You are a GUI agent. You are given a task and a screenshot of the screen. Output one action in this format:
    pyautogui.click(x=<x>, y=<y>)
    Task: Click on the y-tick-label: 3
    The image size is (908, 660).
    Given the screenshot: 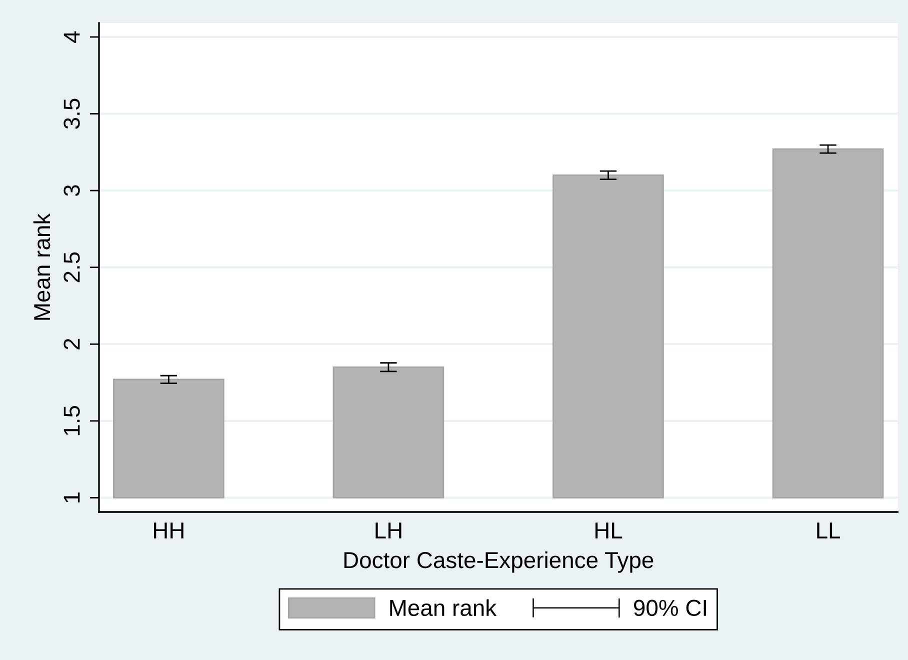 What is the action you would take?
    pyautogui.click(x=72, y=190)
    